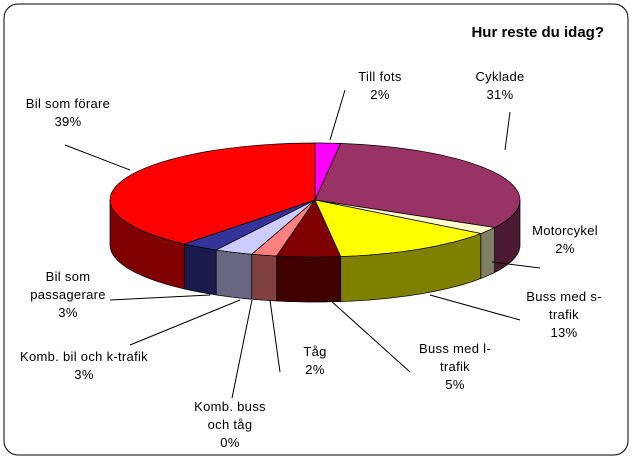 The height and width of the screenshot is (459, 632). I want to click on category-label: Bil som passagerare, so click(68, 285).